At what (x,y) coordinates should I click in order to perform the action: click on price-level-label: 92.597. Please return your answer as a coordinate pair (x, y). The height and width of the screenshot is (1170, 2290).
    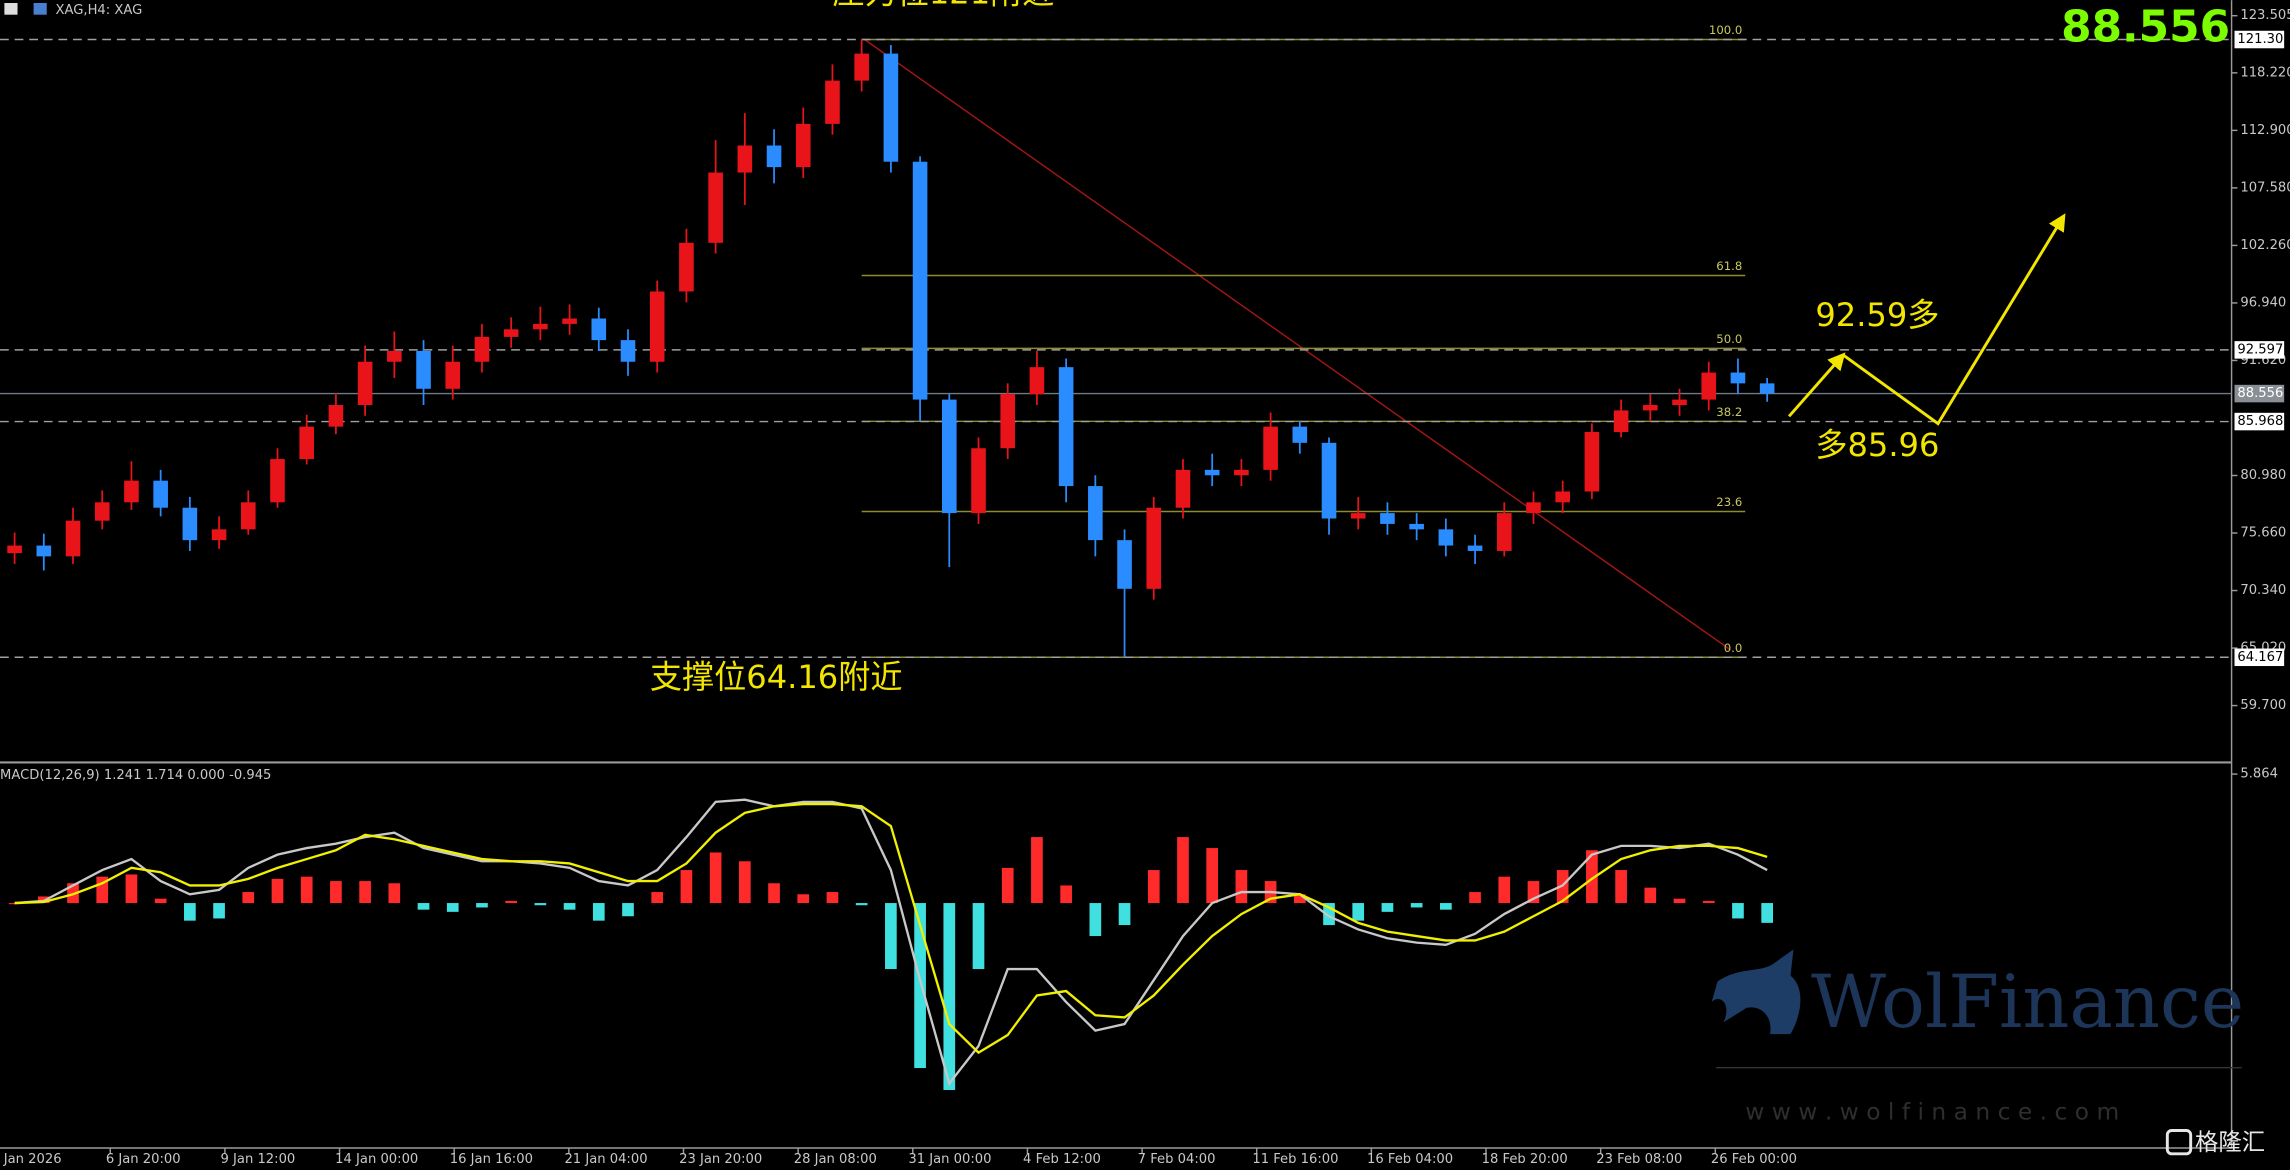
    Looking at the image, I should click on (2260, 349).